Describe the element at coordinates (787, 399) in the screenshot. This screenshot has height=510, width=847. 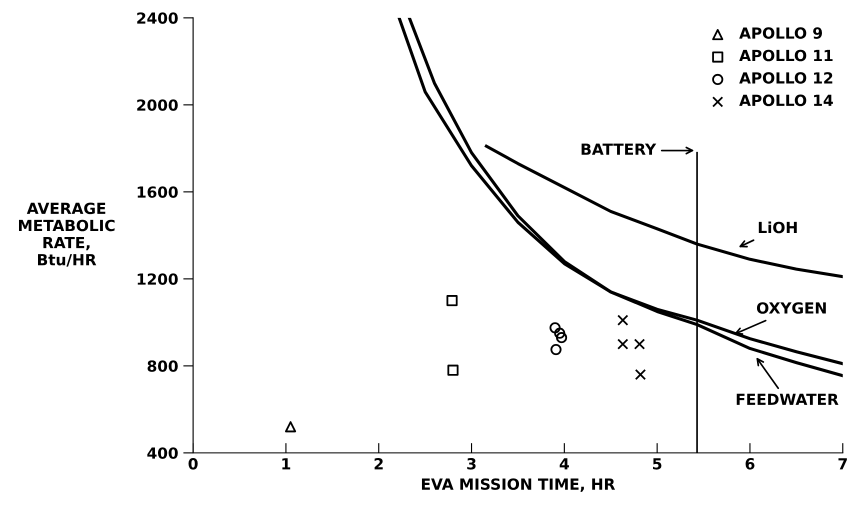
I see `series-label: FEEDWATER` at that location.